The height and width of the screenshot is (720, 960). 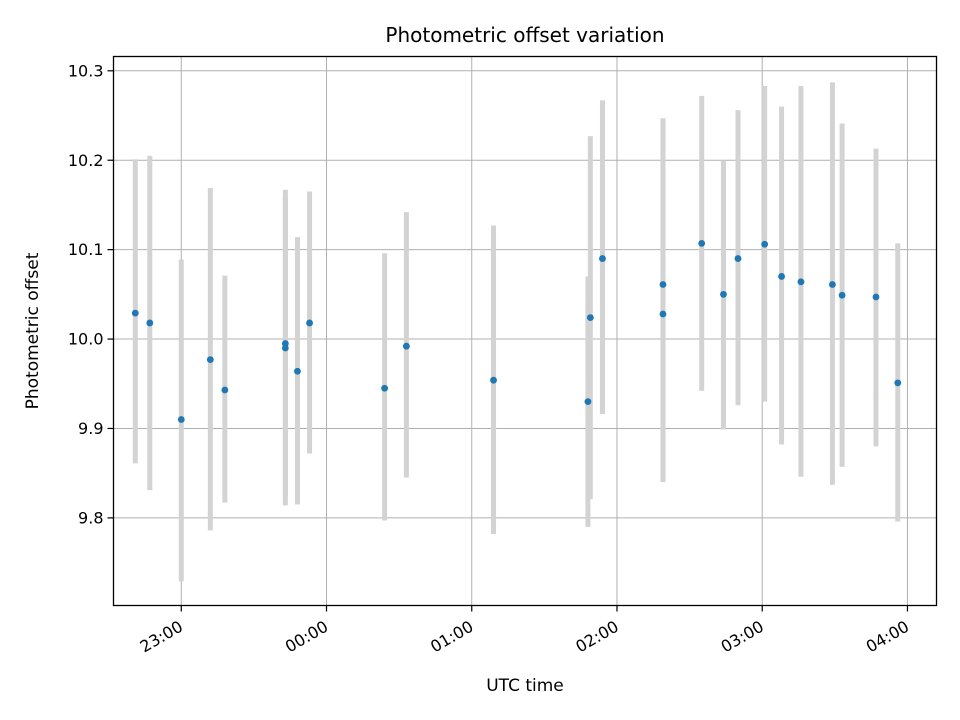 I want to click on x-tick-label: 04:00, so click(x=887, y=637).